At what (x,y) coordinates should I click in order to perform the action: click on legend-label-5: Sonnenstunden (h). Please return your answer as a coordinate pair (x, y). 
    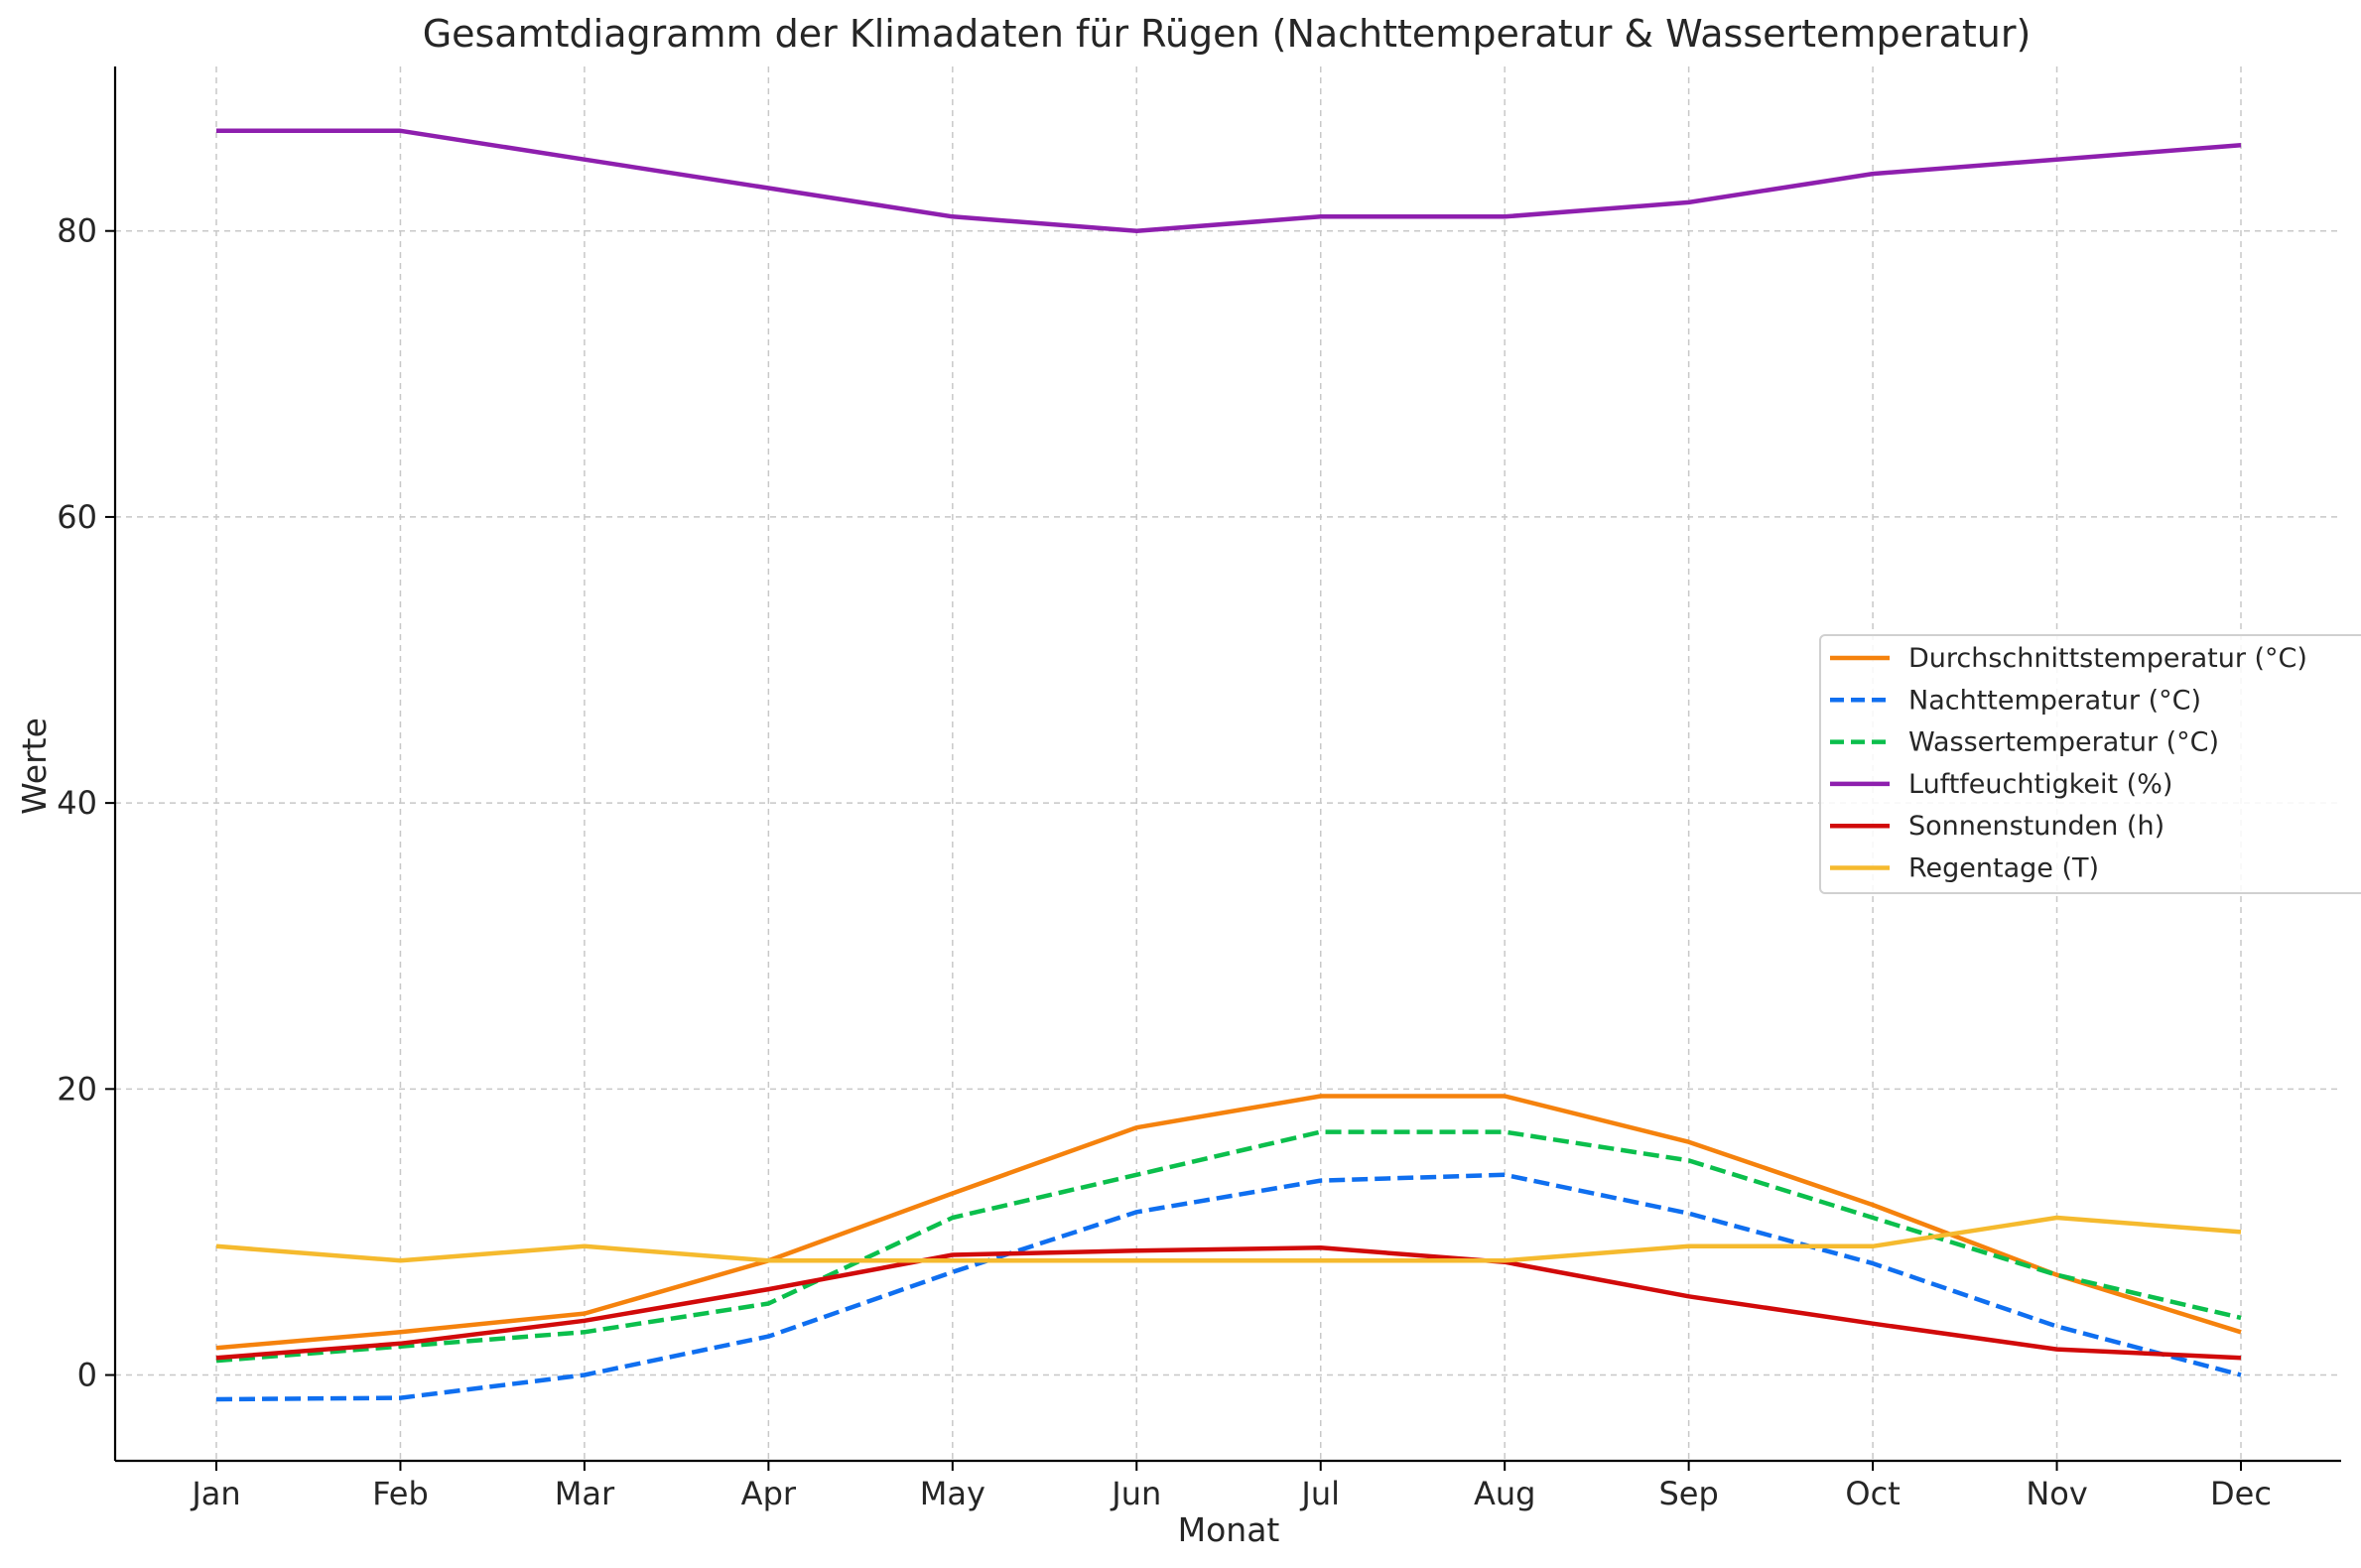
    Looking at the image, I should click on (2036, 826).